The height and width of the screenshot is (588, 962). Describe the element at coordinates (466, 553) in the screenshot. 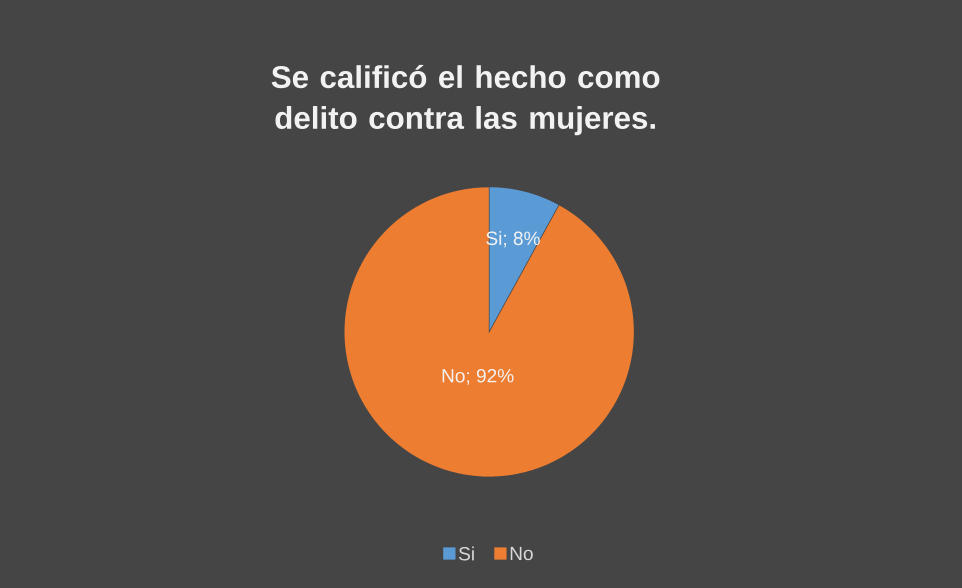

I see `legend-label: Si` at that location.